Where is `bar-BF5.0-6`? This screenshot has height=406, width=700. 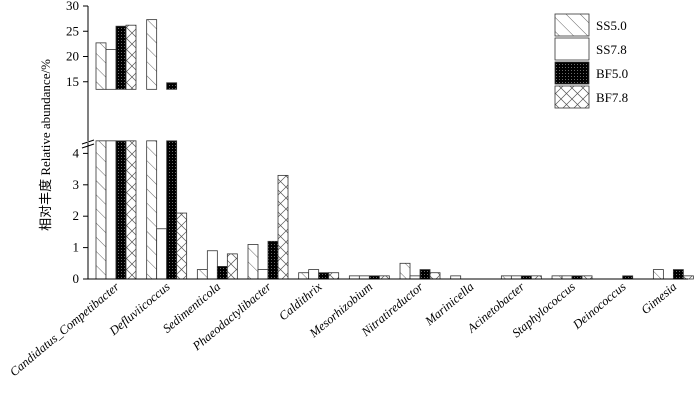
bar-BF5.0-6 is located at coordinates (425, 274).